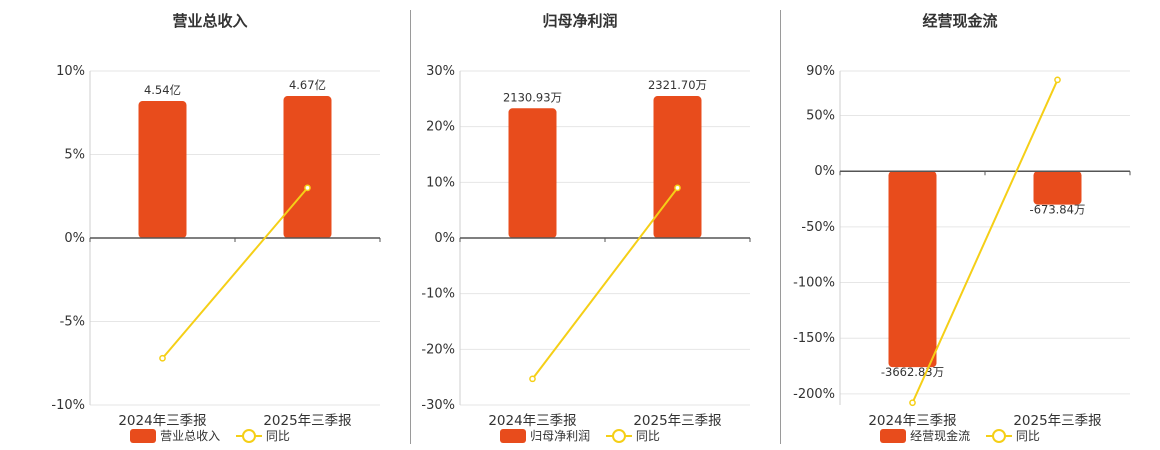 The width and height of the screenshot is (1160, 450). I want to click on y-tick-label: -30%, so click(438, 405).